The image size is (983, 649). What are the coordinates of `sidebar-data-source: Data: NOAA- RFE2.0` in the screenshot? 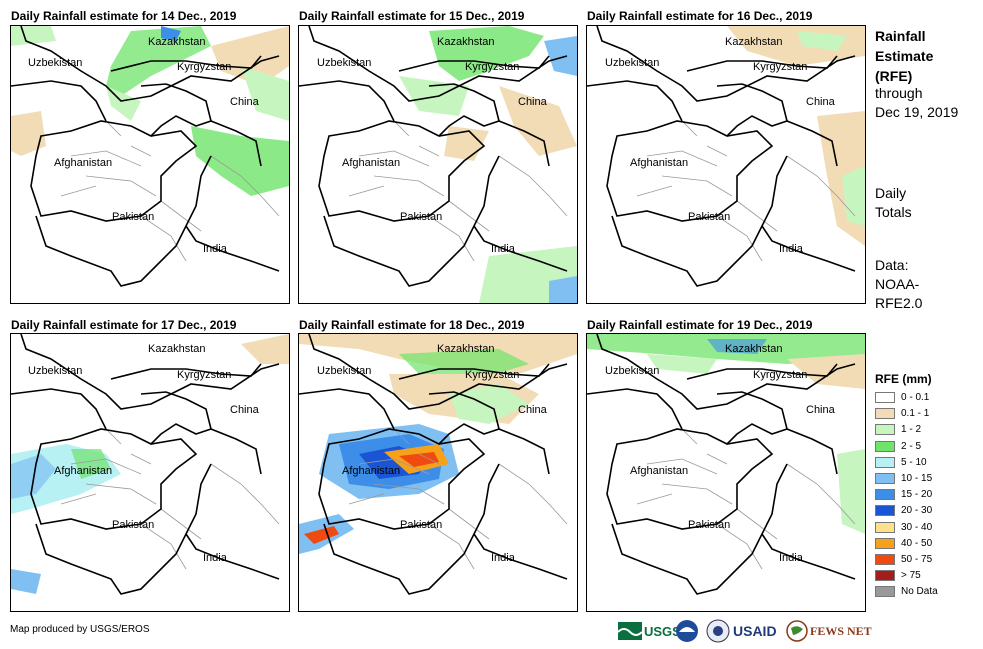 It's located at (898, 284).